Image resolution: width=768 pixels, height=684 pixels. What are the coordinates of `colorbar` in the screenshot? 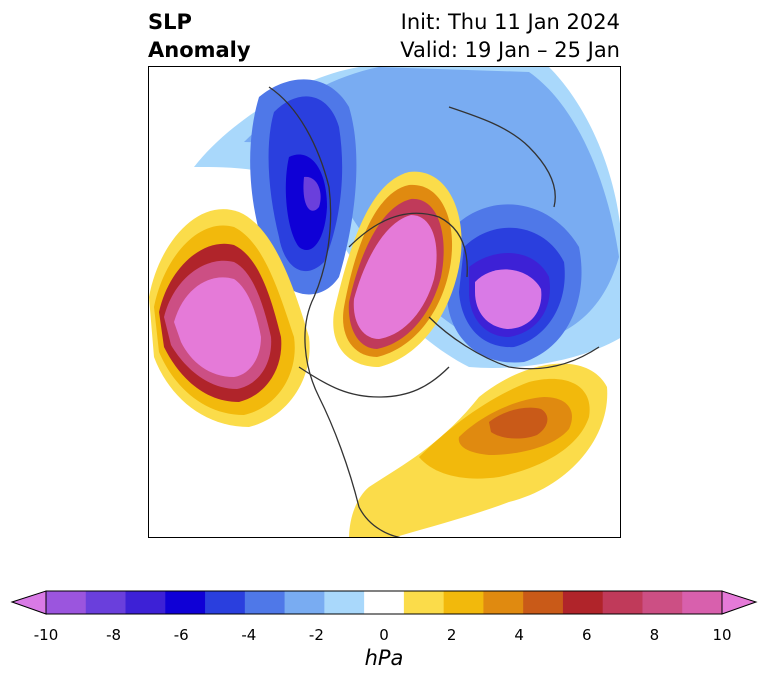 It's located at (384, 602).